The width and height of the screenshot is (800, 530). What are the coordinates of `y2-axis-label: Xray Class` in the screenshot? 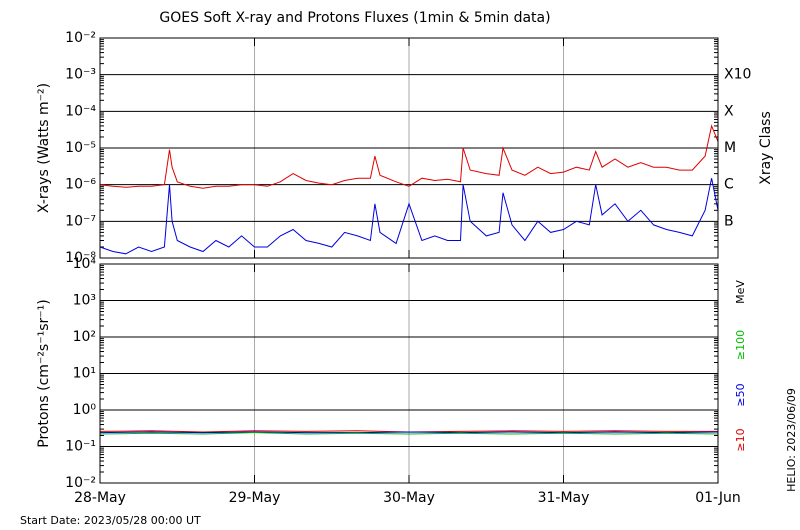 It's located at (766, 148).